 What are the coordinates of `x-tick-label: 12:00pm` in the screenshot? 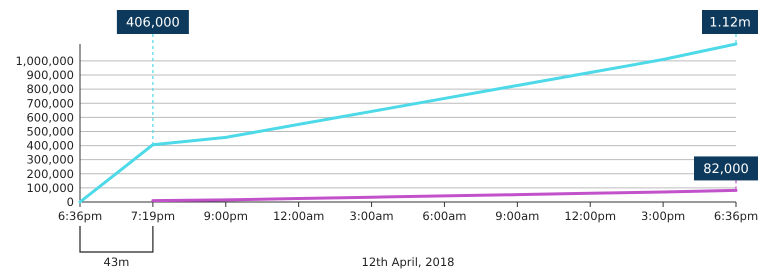 It's located at (590, 216).